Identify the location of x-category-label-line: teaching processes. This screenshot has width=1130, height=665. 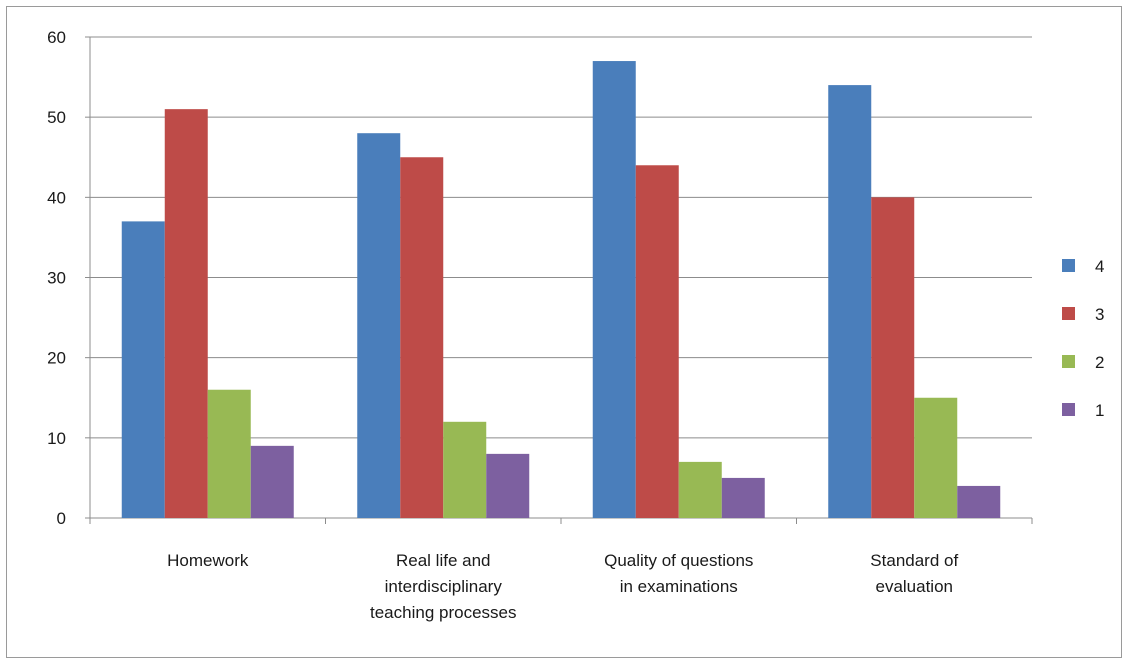
(443, 612).